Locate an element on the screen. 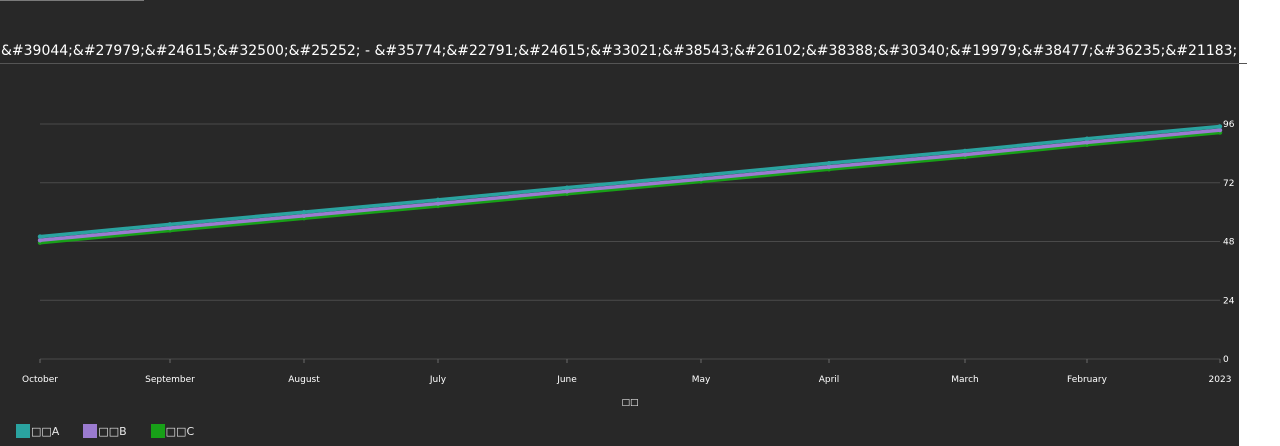  x-tick-label: February is located at coordinates (1087, 380).